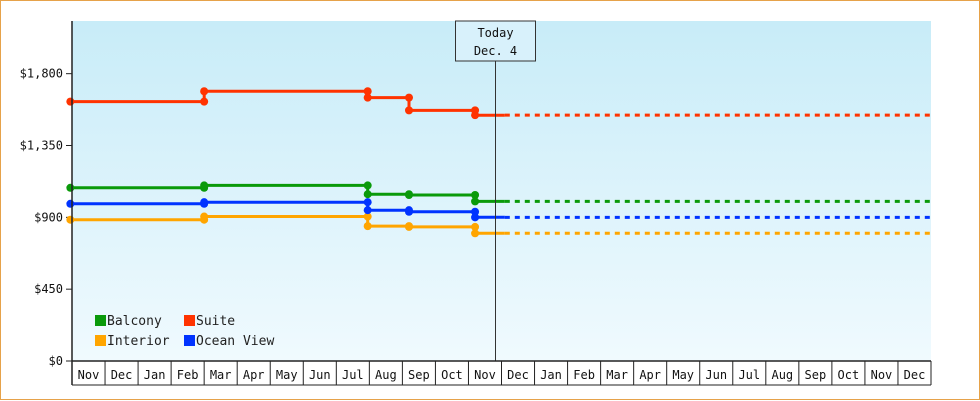  Describe the element at coordinates (138, 341) in the screenshot. I see `legend-label: Interior` at that location.